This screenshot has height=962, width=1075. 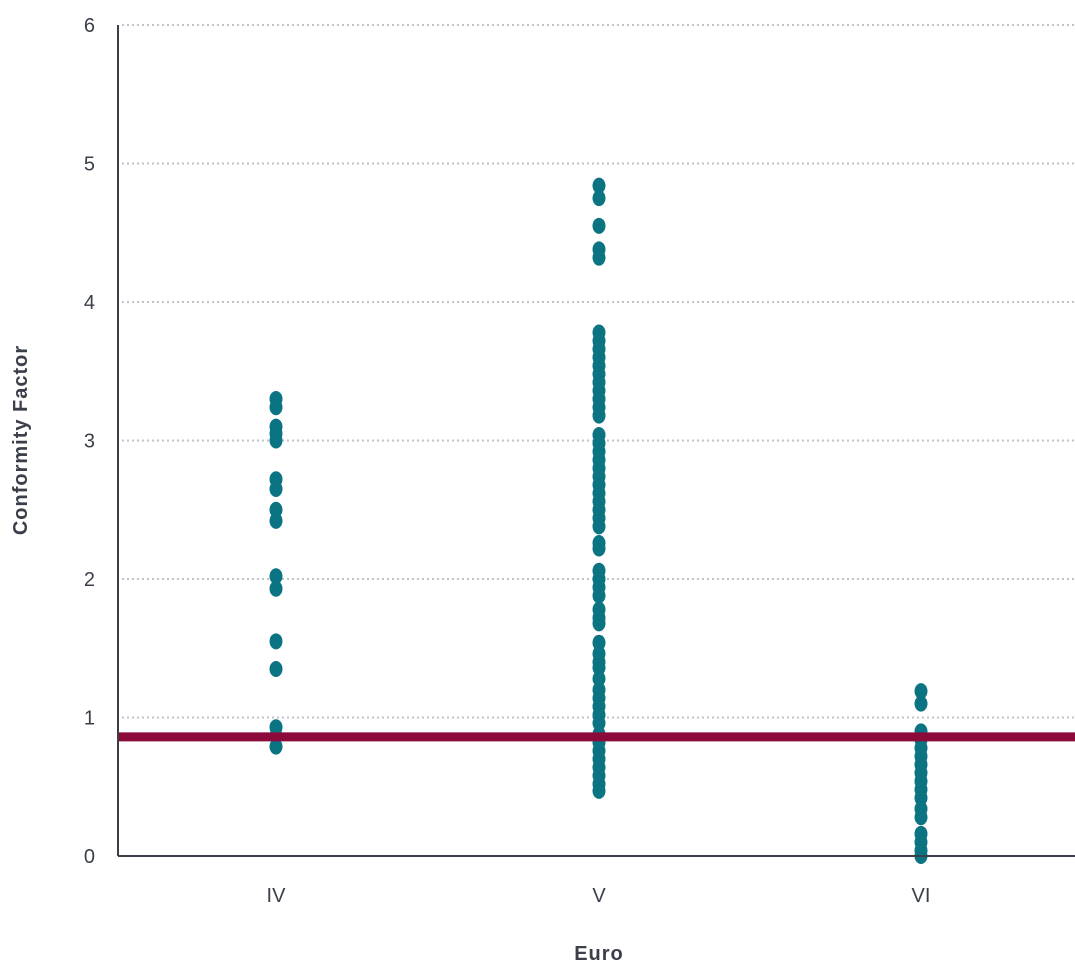 I want to click on x-tick-label: V, so click(x=599, y=896).